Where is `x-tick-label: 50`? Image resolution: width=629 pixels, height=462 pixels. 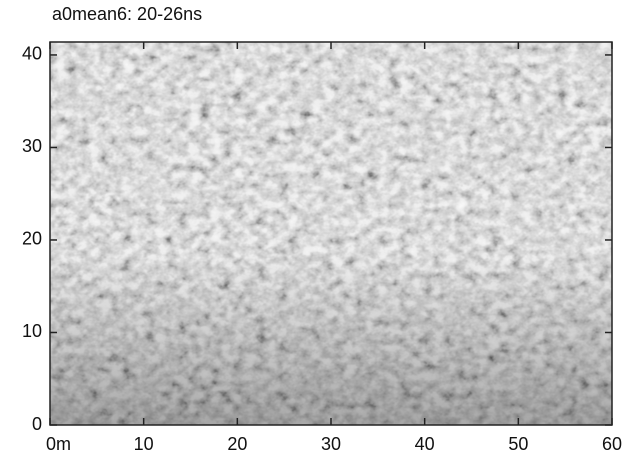
x-tick-label: 50 is located at coordinates (518, 444).